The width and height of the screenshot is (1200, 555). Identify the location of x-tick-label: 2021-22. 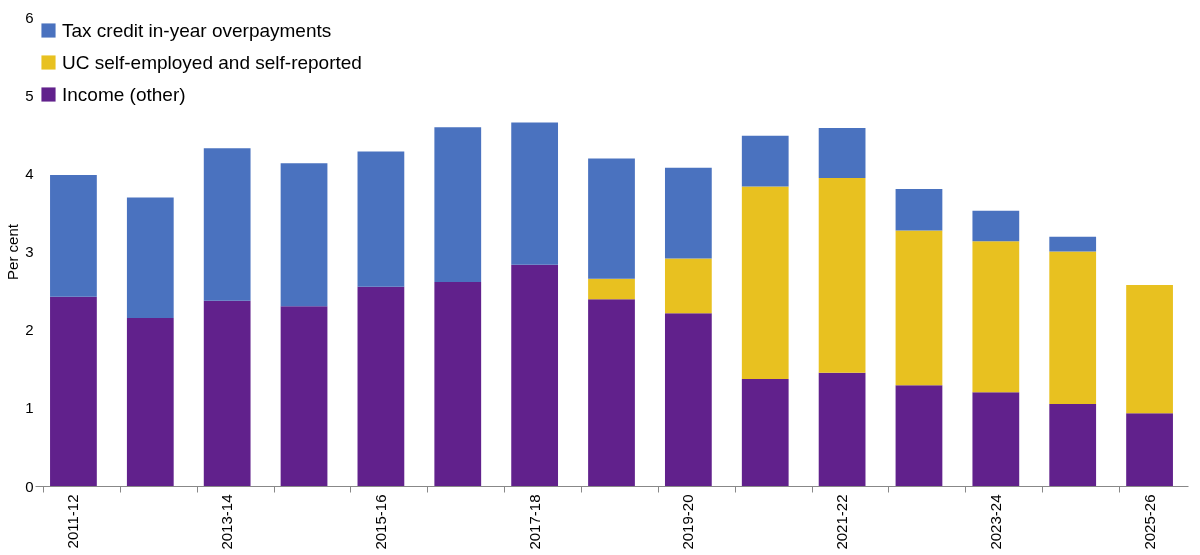
(842, 522).